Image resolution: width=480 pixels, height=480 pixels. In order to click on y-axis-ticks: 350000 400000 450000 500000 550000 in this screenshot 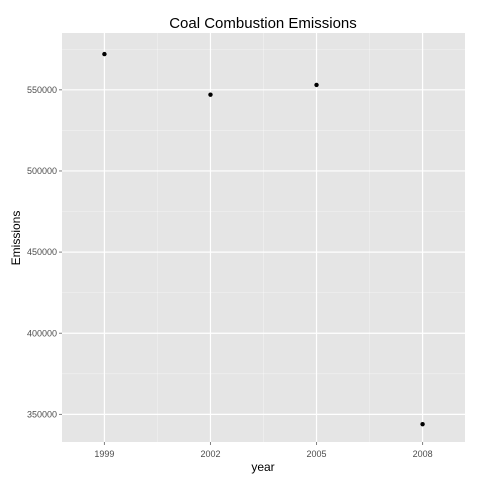, I will do `click(44, 252)`.